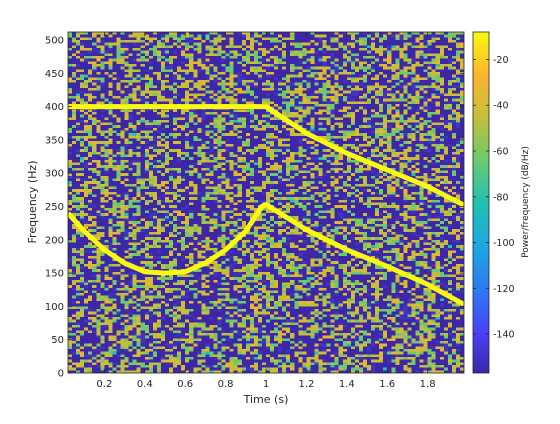 The height and width of the screenshot is (424, 560). Describe the element at coordinates (185, 384) in the screenshot. I see `x-tick-label: 0.6` at that location.